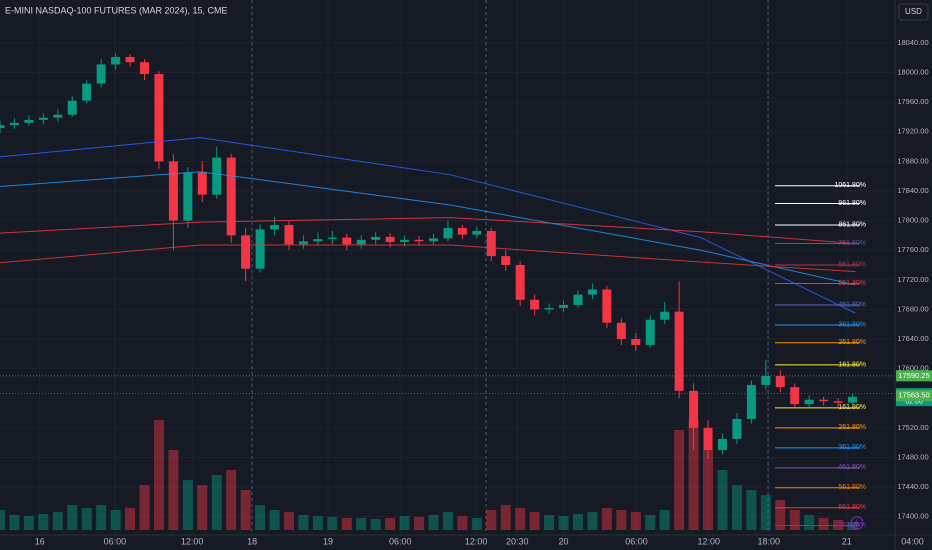 Image resolution: width=932 pixels, height=550 pixels. I want to click on fib-label: 261.80%, so click(852, 342).